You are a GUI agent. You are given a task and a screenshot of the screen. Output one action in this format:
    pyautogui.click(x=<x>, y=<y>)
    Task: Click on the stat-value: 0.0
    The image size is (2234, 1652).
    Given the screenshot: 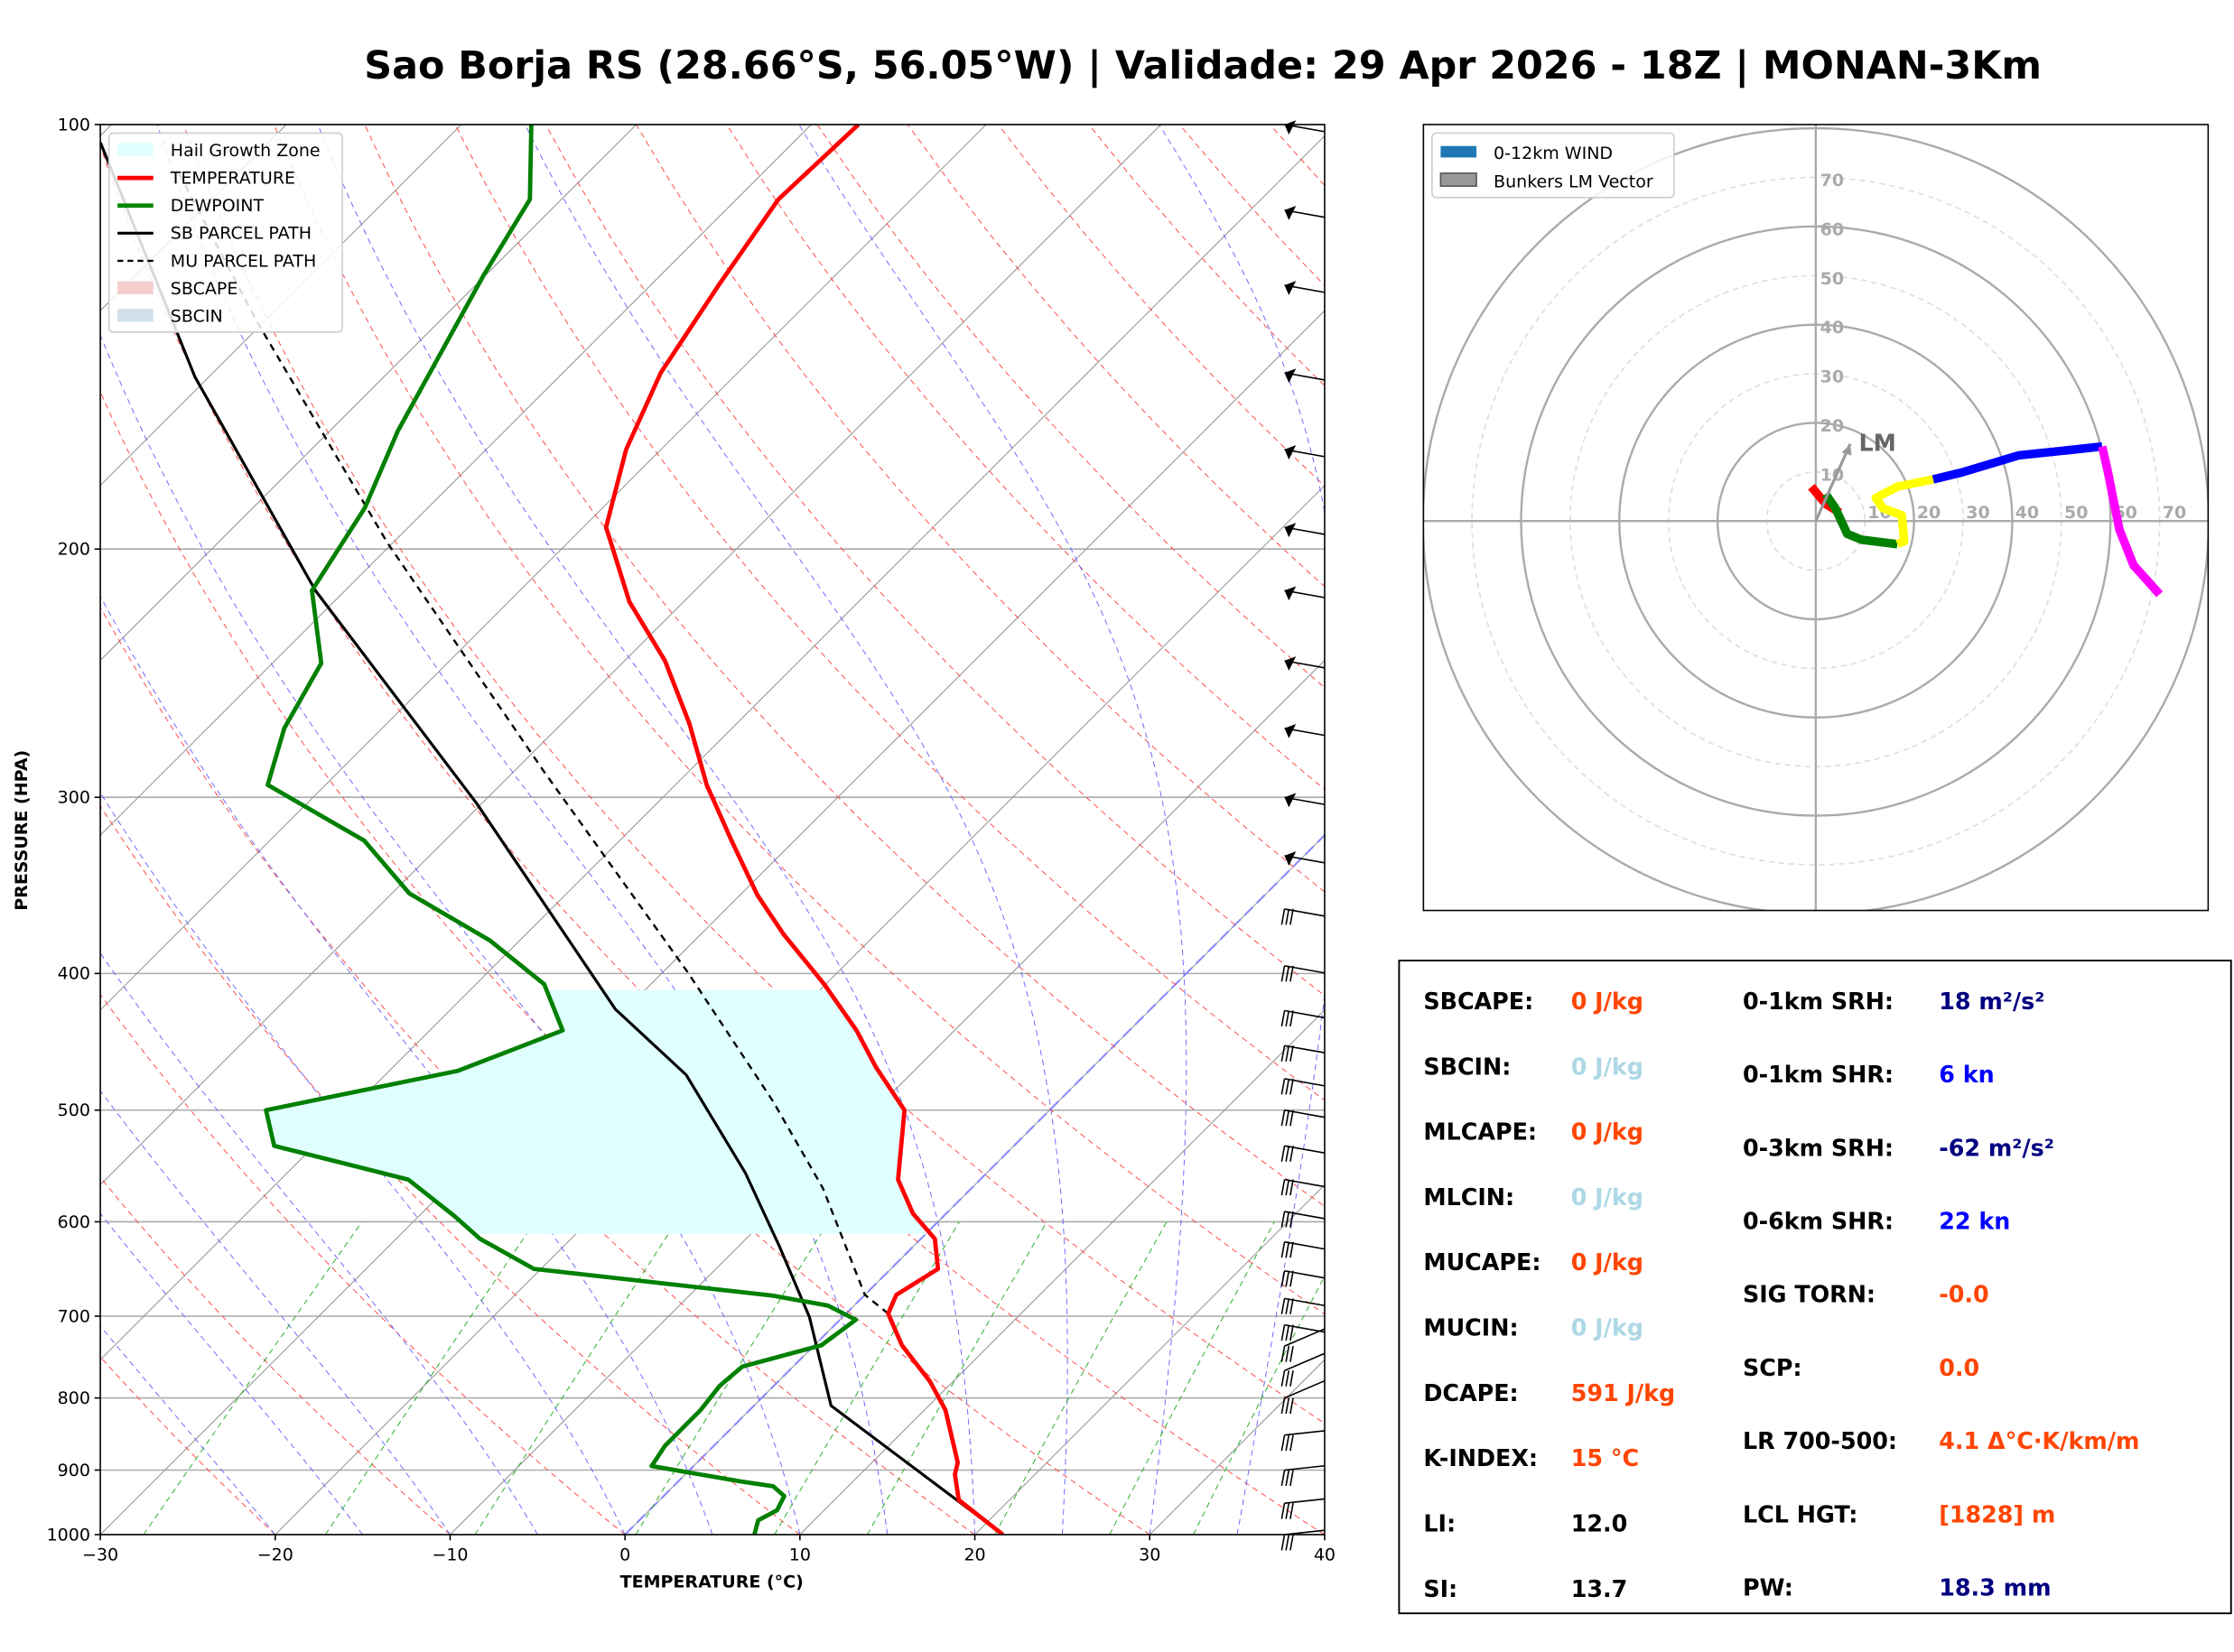 What is the action you would take?
    pyautogui.click(x=1959, y=1367)
    